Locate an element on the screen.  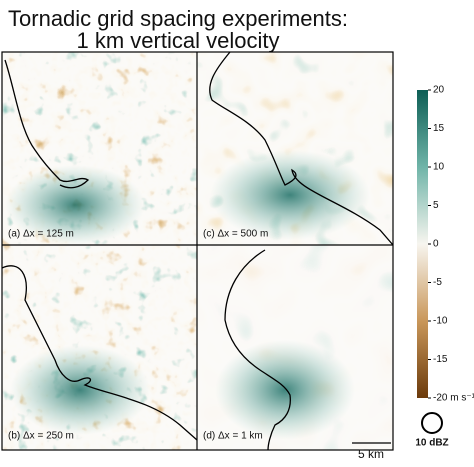
colorbar-tick-label: 20 is located at coordinates (439, 90).